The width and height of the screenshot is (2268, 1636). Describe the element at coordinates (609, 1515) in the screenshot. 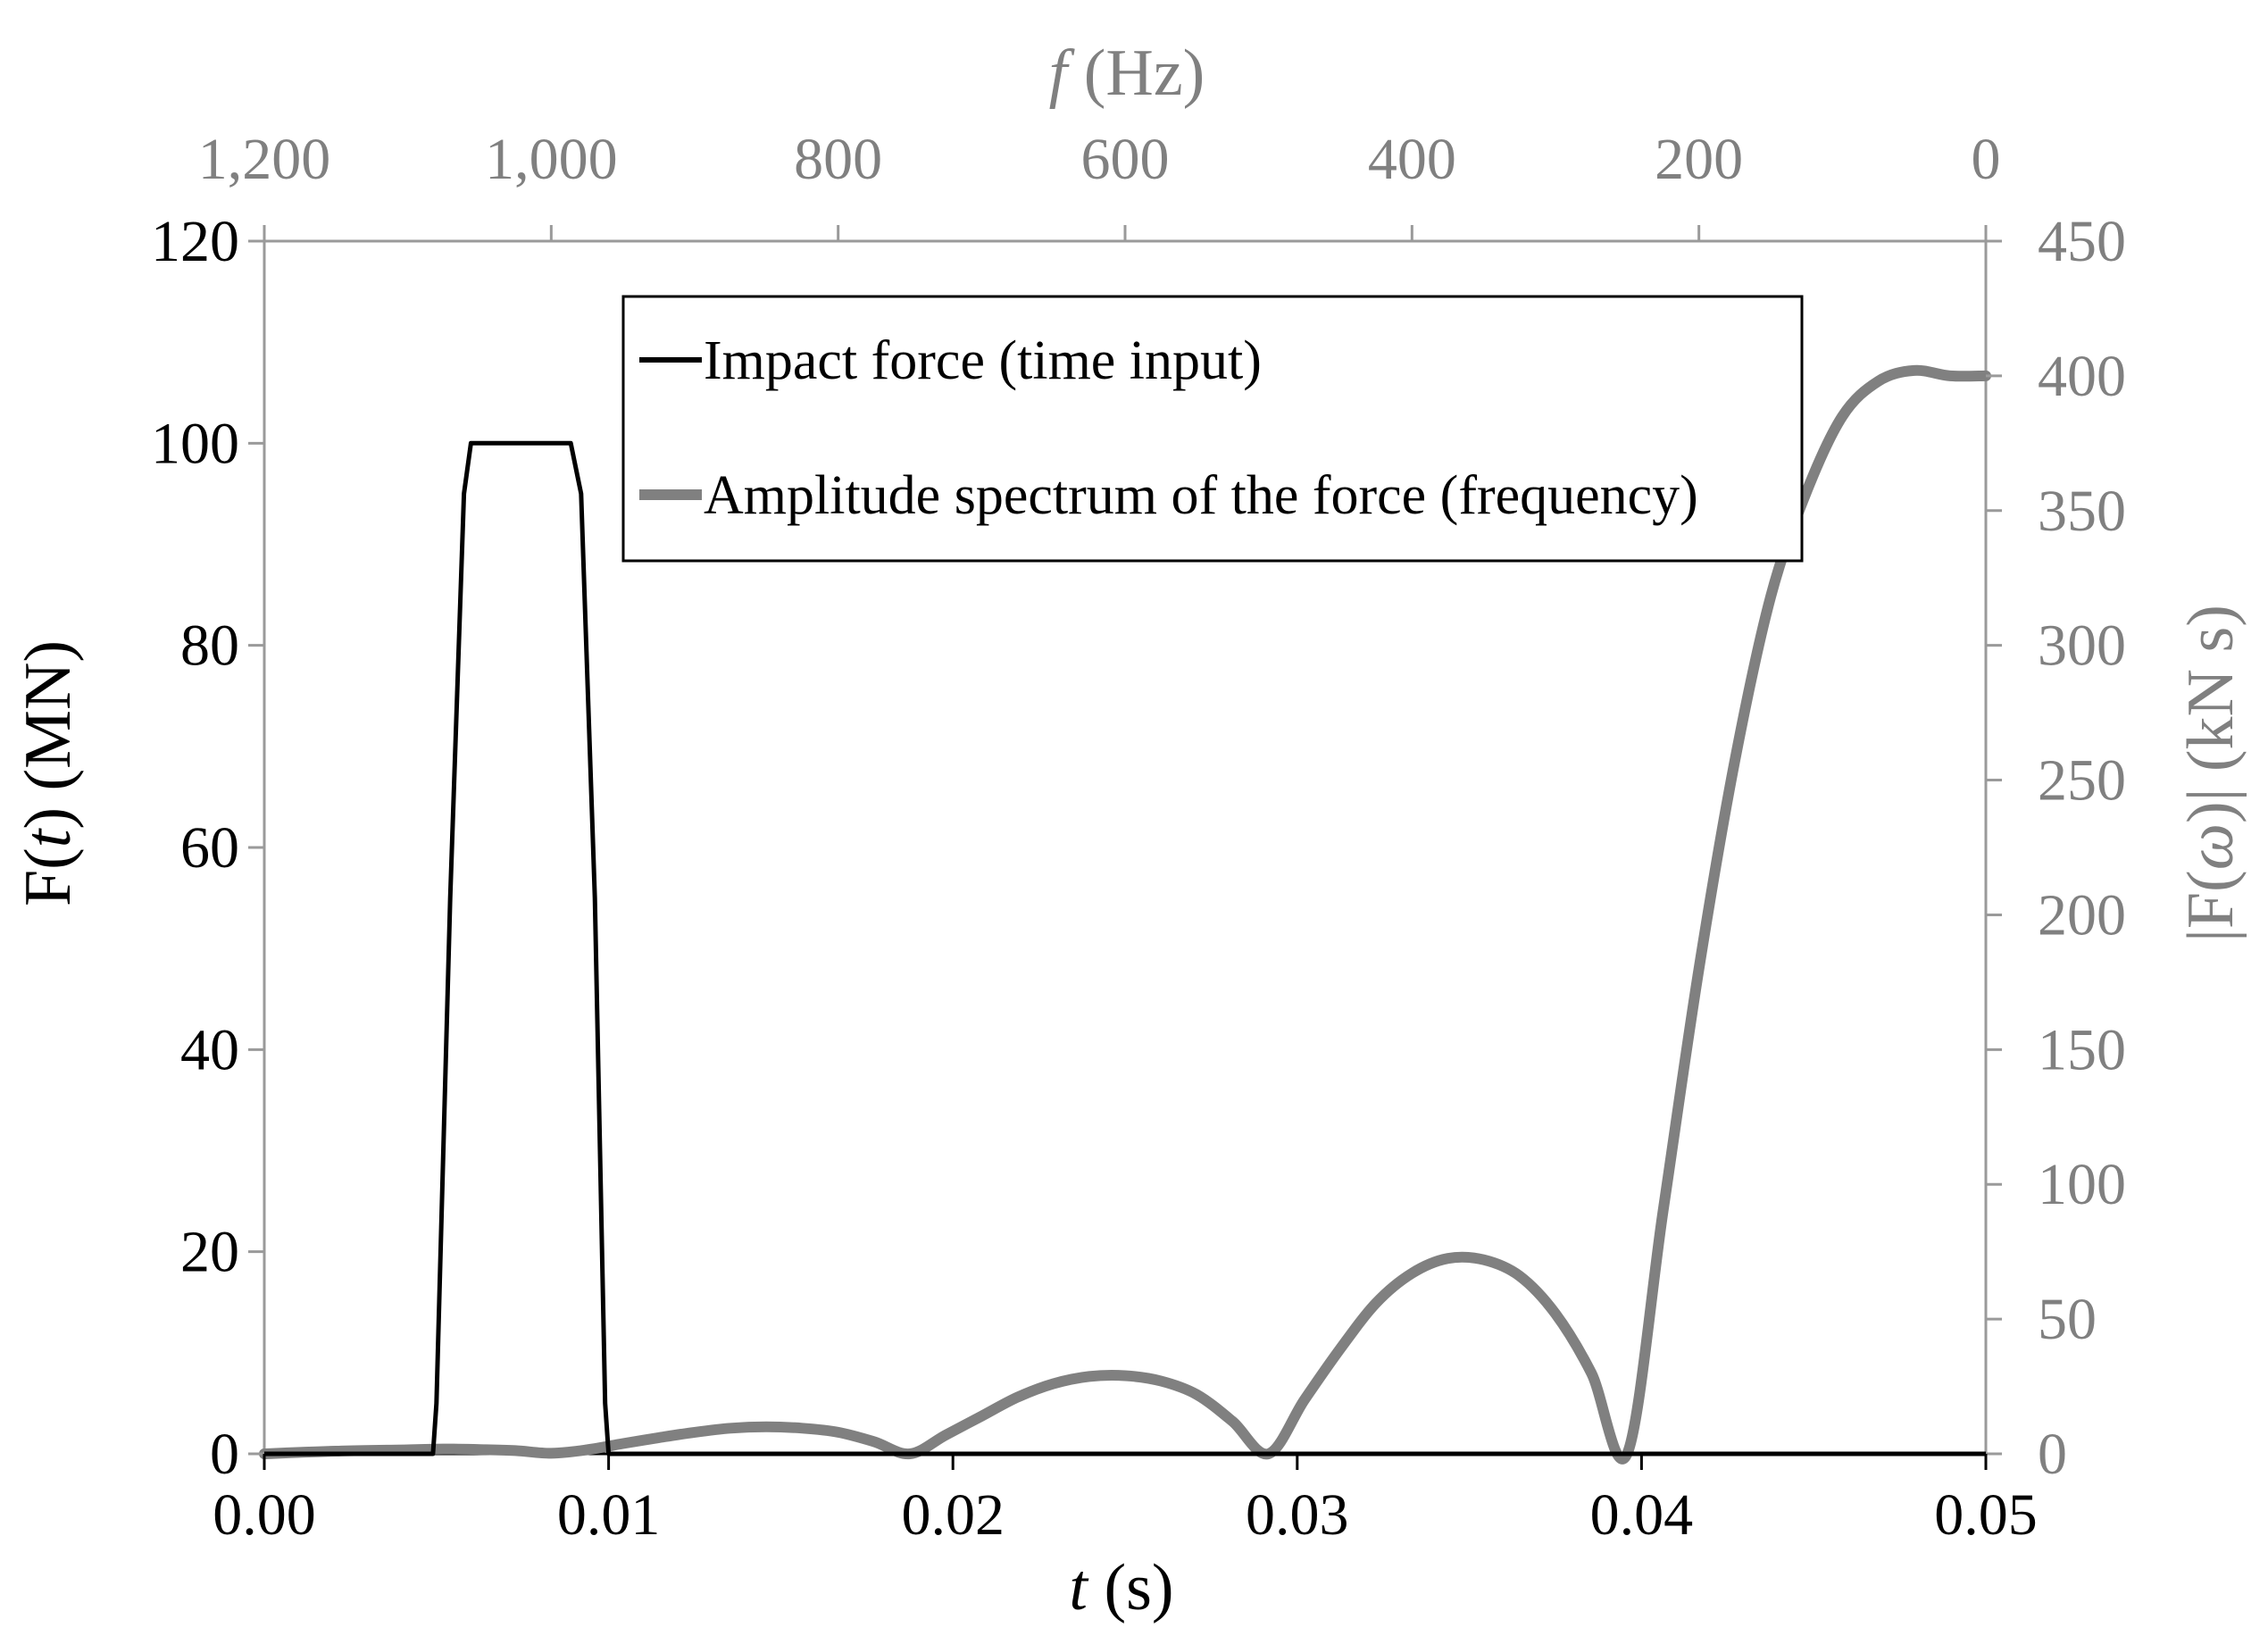

I see `x-tick-label: 0.01` at that location.